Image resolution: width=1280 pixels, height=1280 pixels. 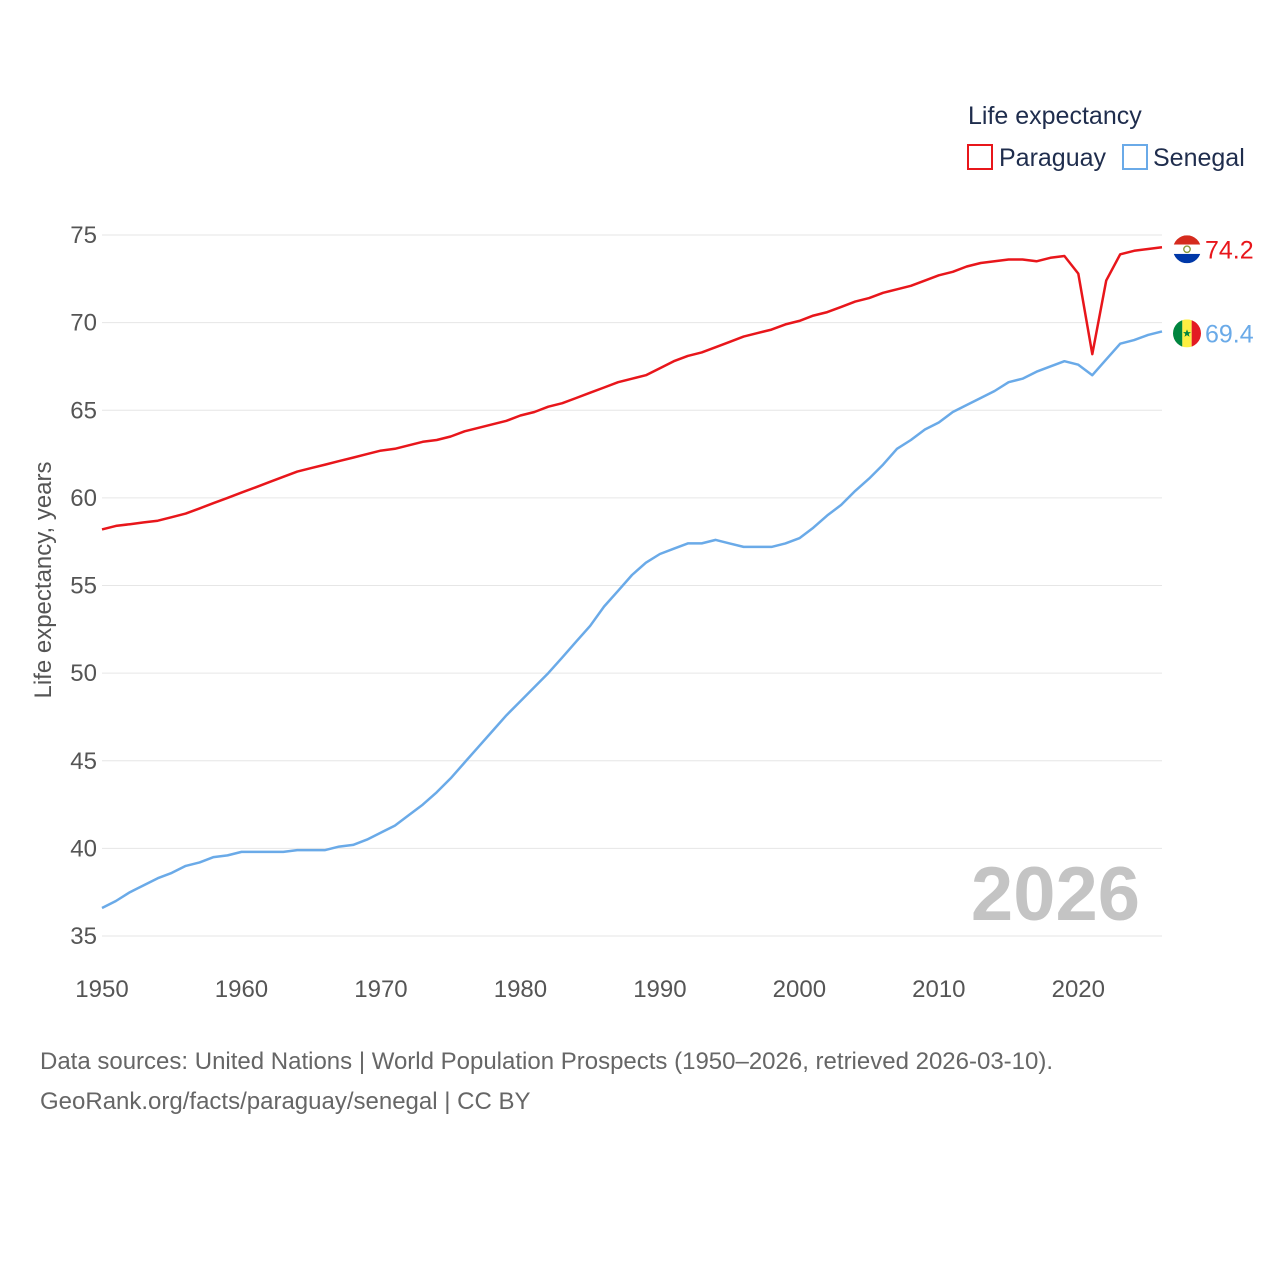 What do you see at coordinates (83, 761) in the screenshot?
I see `y-tick-45: 45` at bounding box center [83, 761].